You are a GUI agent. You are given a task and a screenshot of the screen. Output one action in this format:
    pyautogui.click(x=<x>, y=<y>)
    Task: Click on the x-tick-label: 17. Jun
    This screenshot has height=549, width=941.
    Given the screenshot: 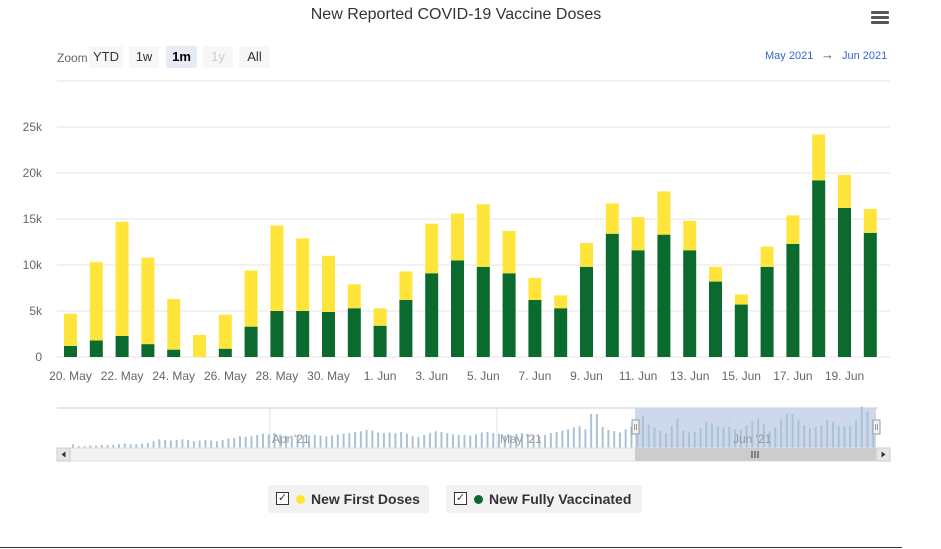 What is the action you would take?
    pyautogui.click(x=792, y=376)
    